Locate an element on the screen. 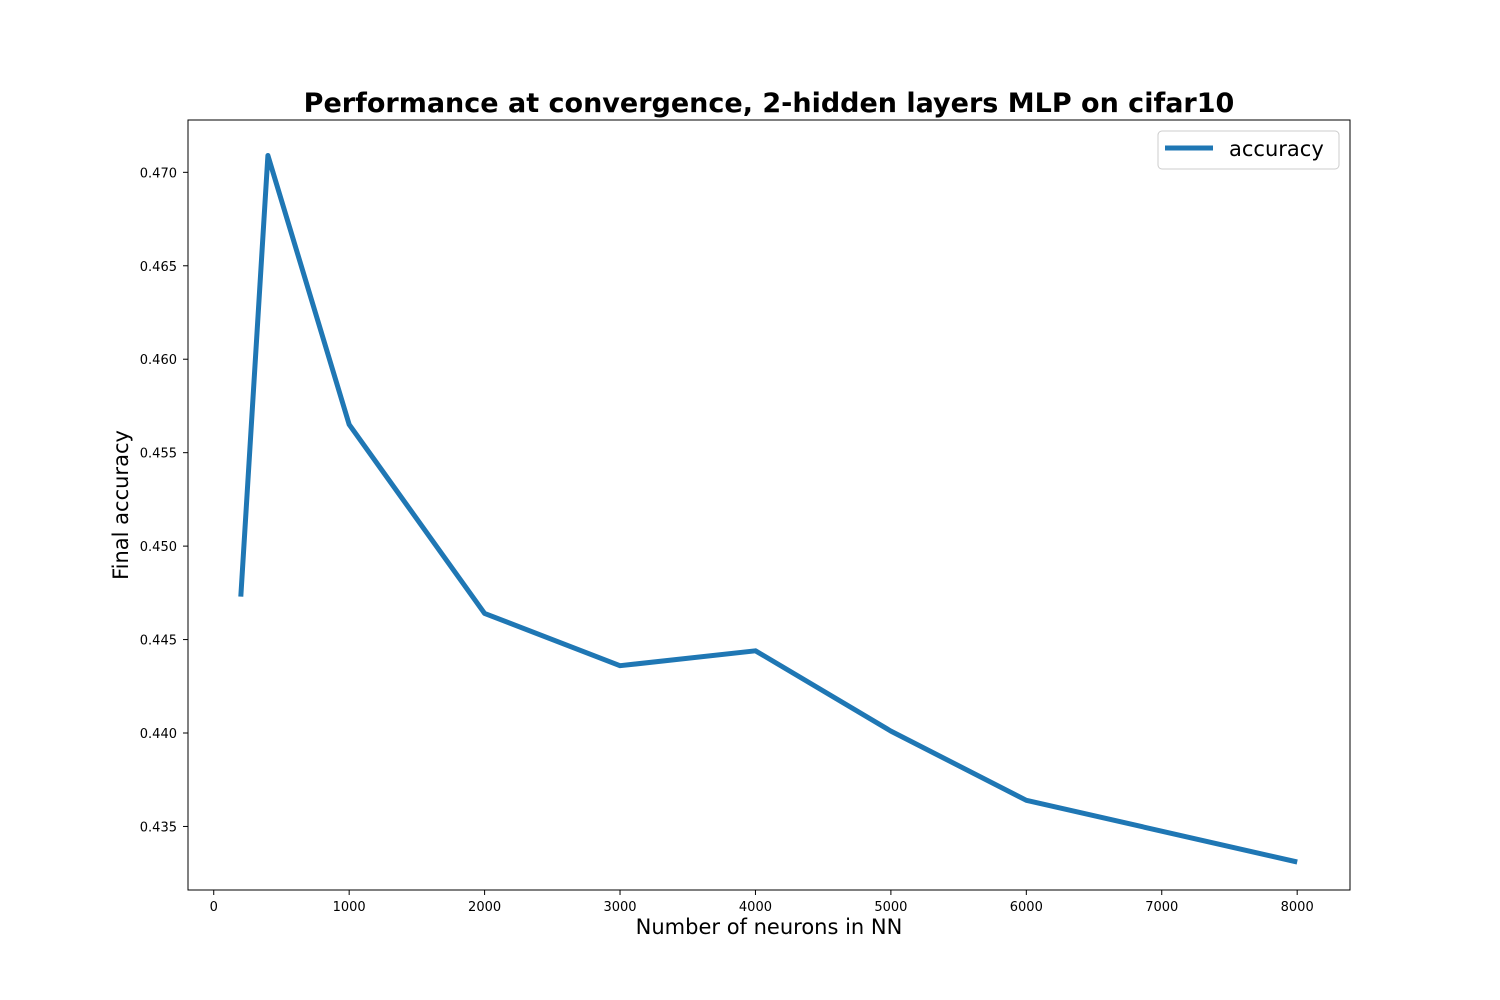  x-axis: 0 1000 2000 3000 4000 5000 6000 7000 8000 is located at coordinates (762, 902).